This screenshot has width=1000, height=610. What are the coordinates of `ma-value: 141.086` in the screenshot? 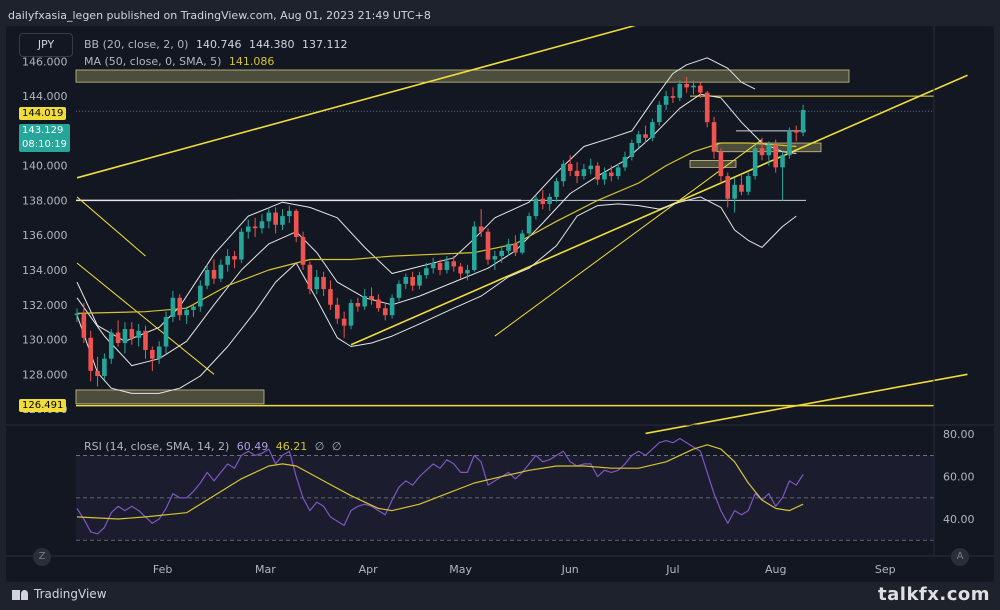 It's located at (251, 61).